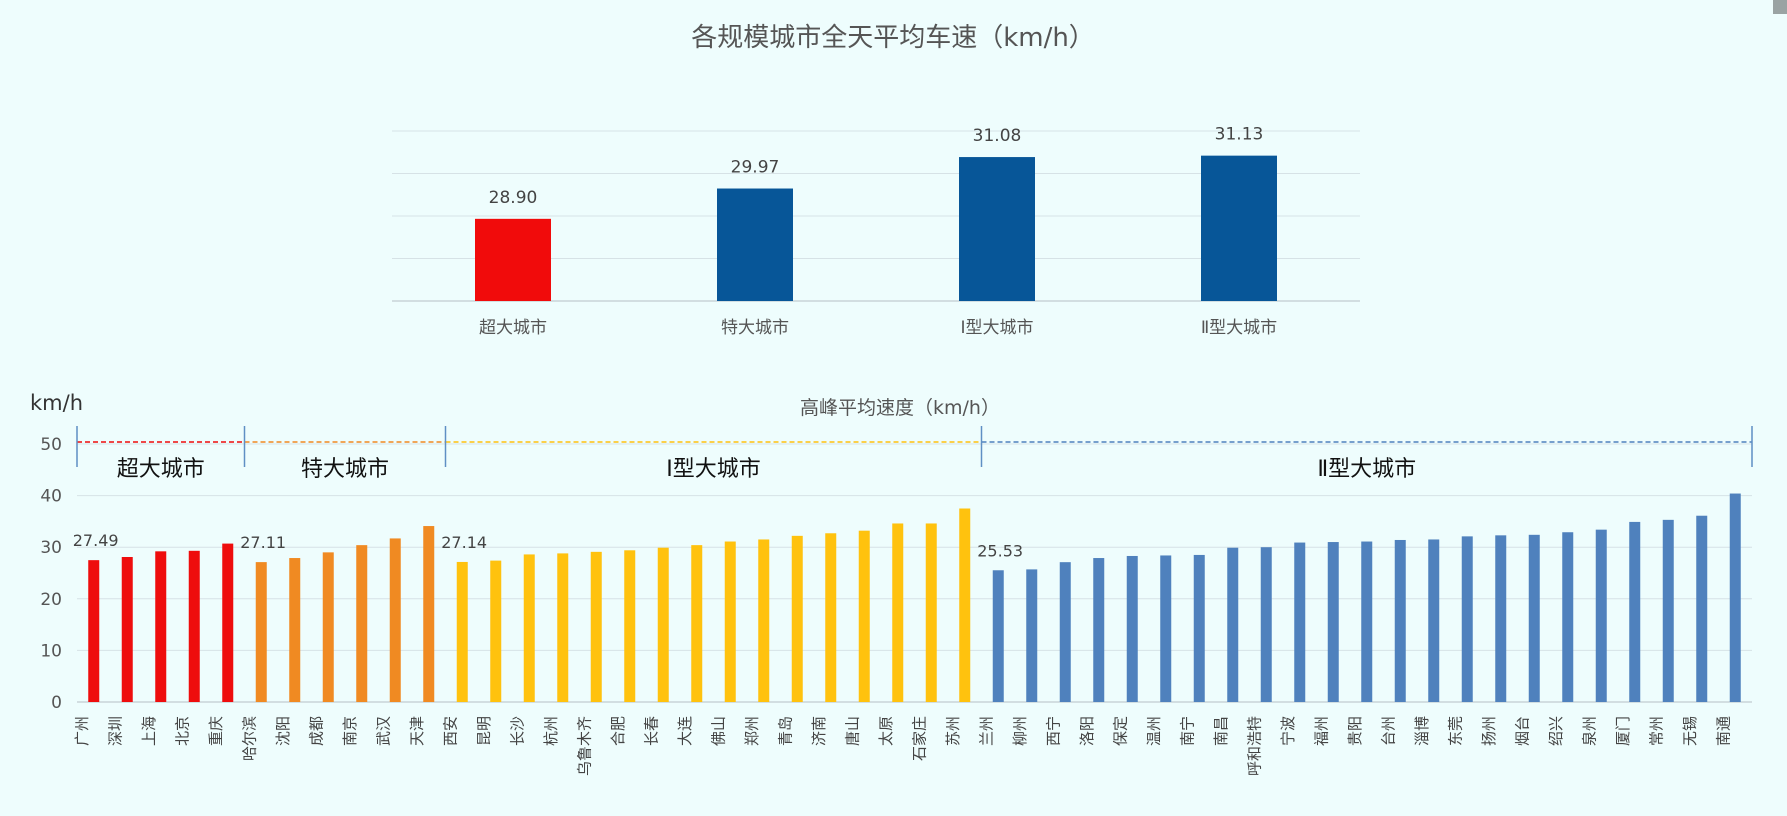 The image size is (1787, 816). Describe the element at coordinates (1522, 731) in the screenshot. I see `city-category-label: 烟台` at that location.